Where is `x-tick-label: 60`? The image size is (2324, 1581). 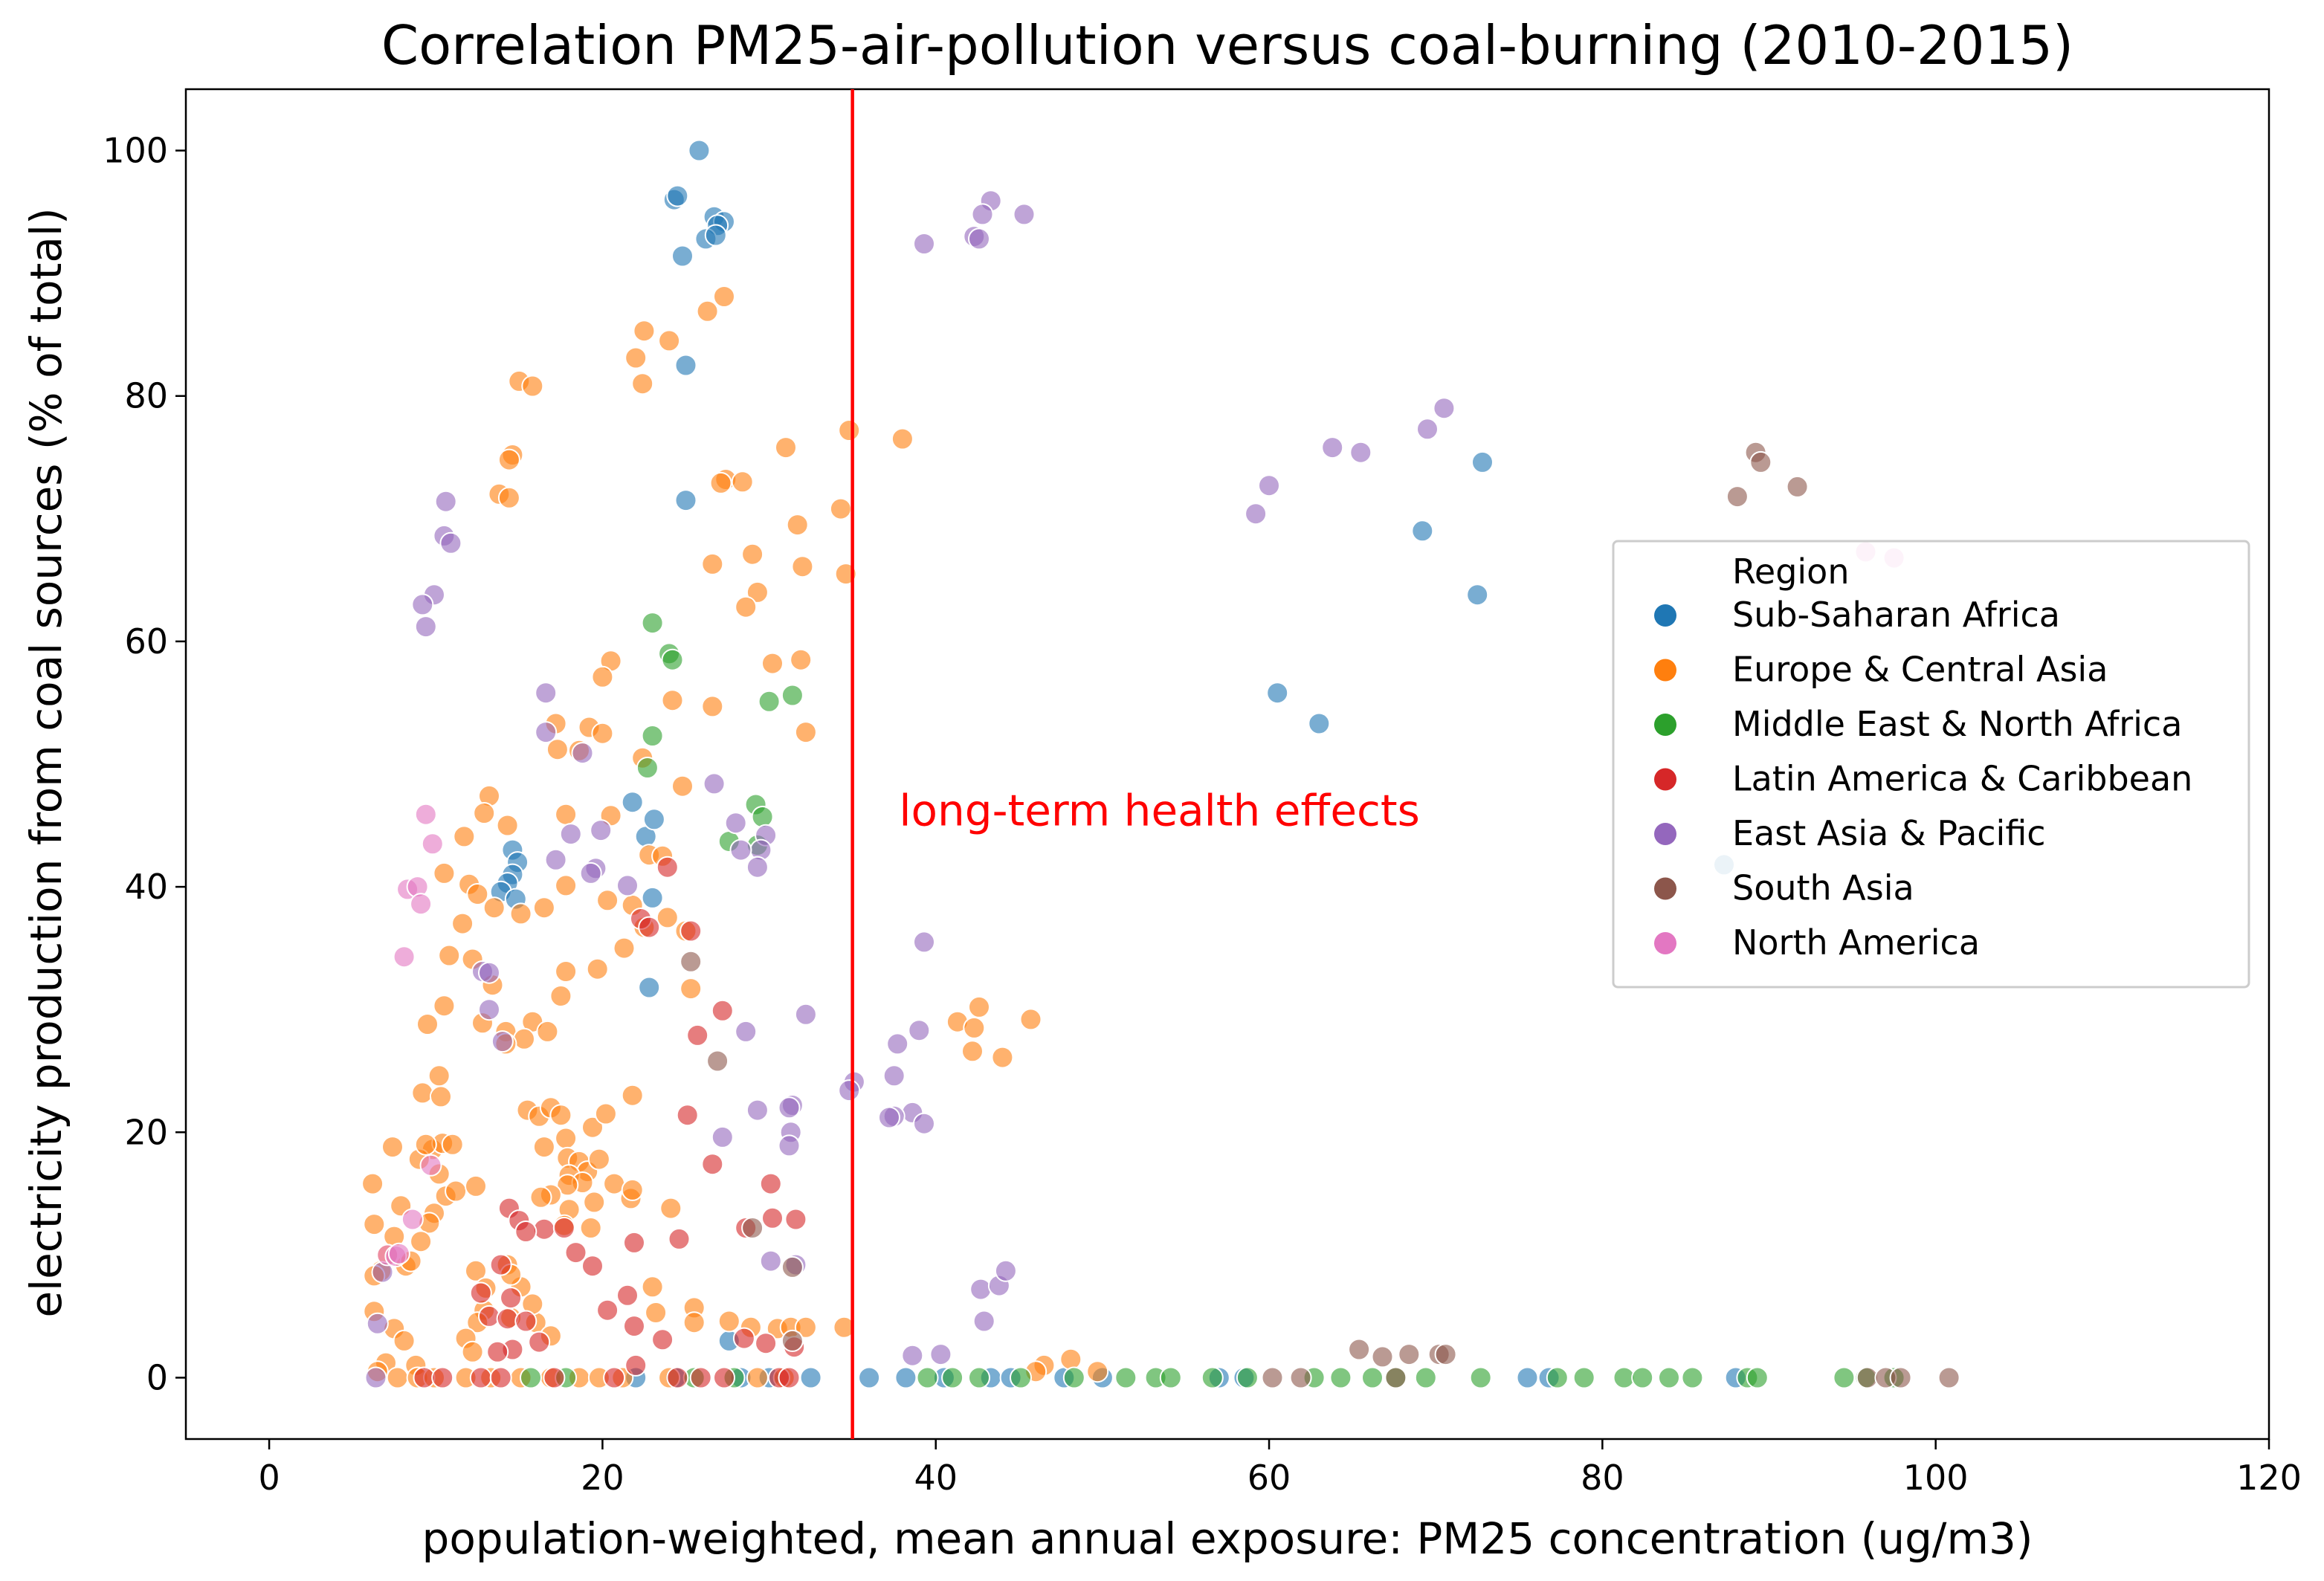 x-tick-label: 60 is located at coordinates (1269, 1478).